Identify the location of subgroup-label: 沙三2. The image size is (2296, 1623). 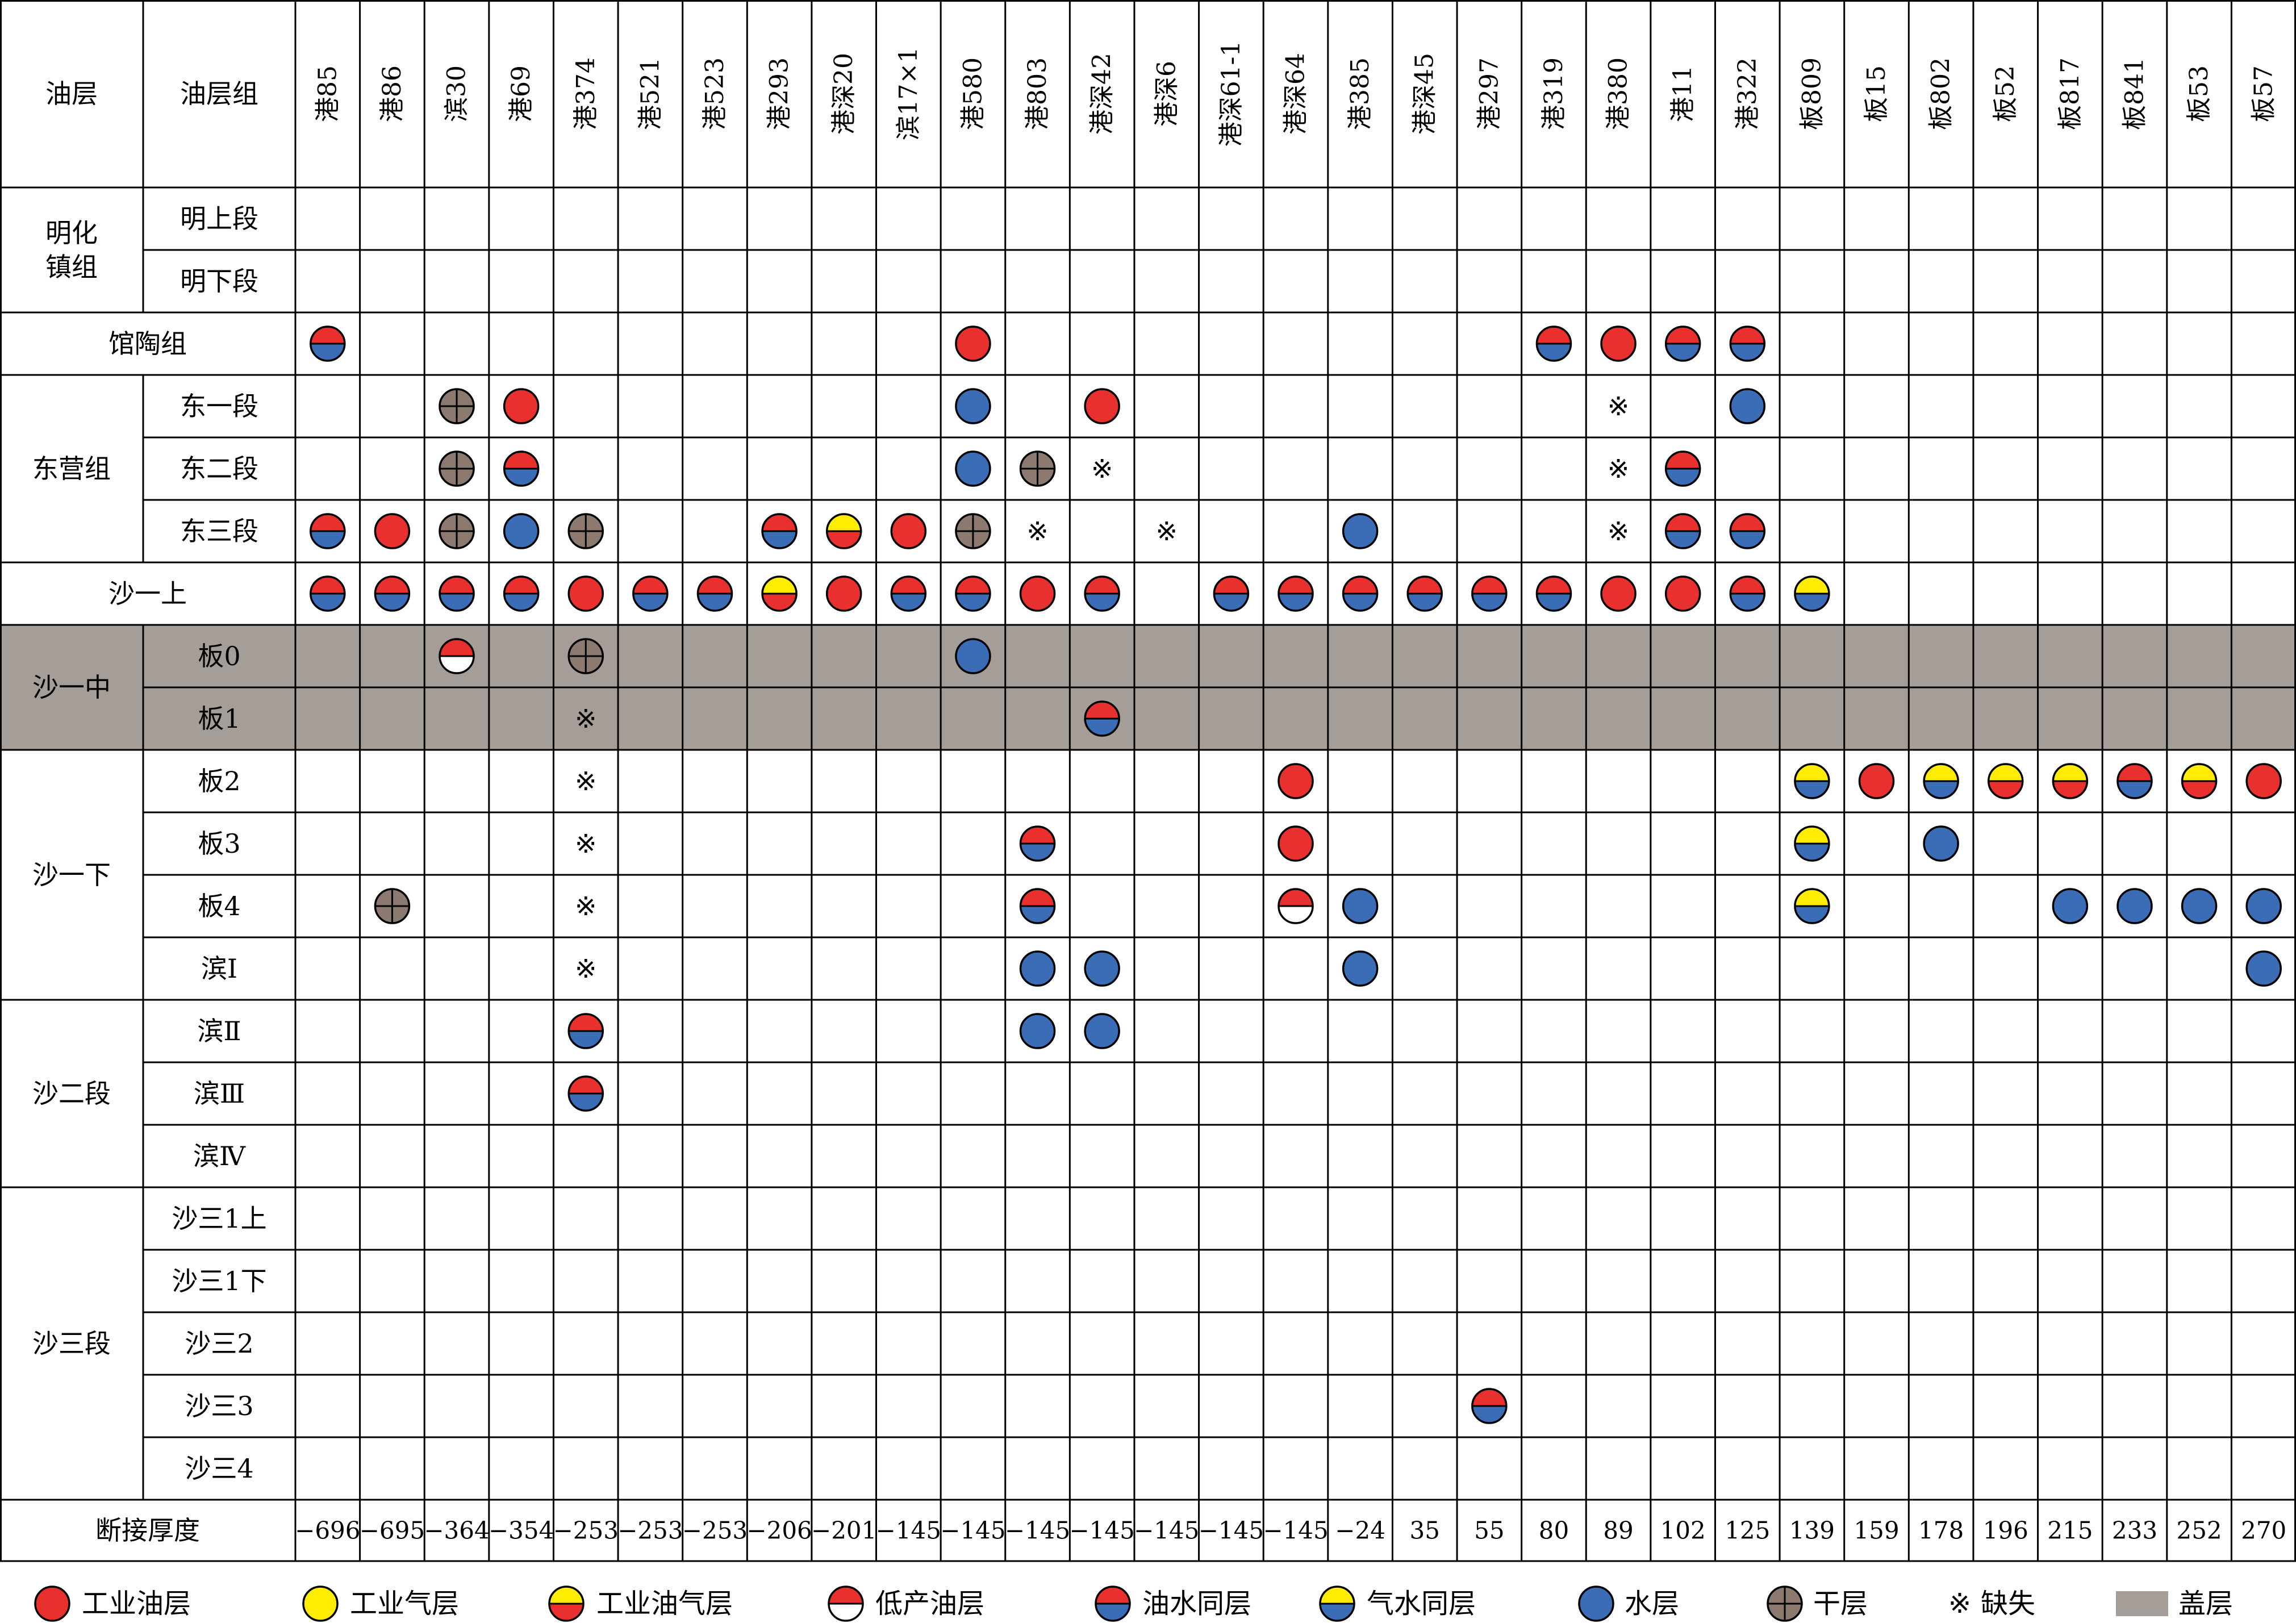
(219, 1343).